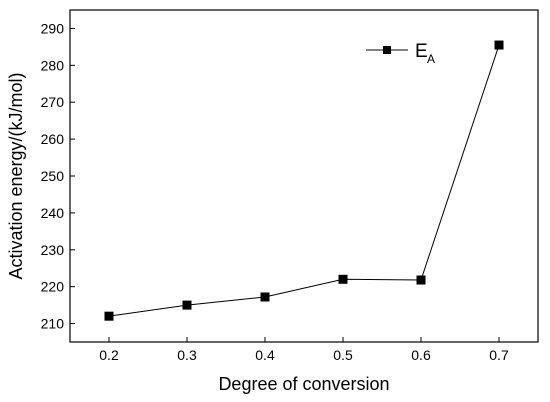  Describe the element at coordinates (53, 324) in the screenshot. I see `y-tick-label: 210` at that location.